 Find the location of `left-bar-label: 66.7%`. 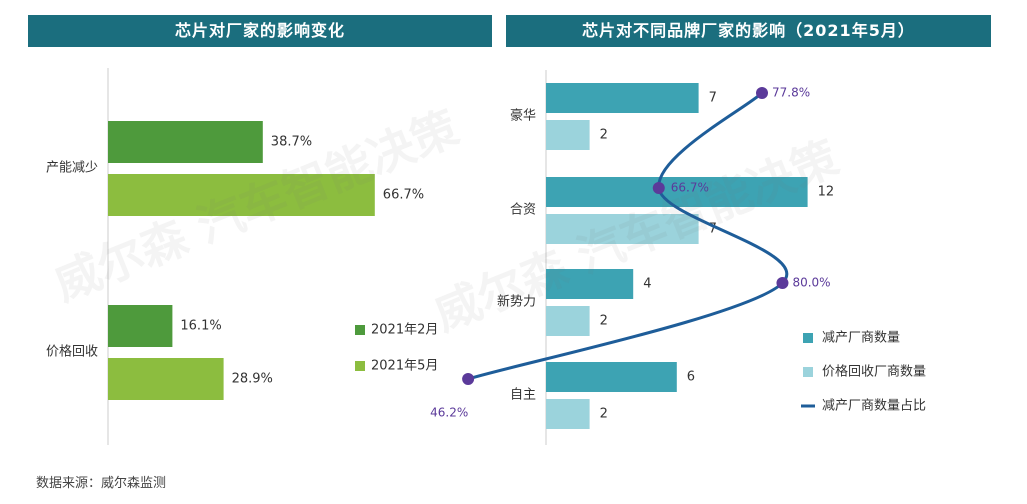

left-bar-label: 66.7% is located at coordinates (403, 195).